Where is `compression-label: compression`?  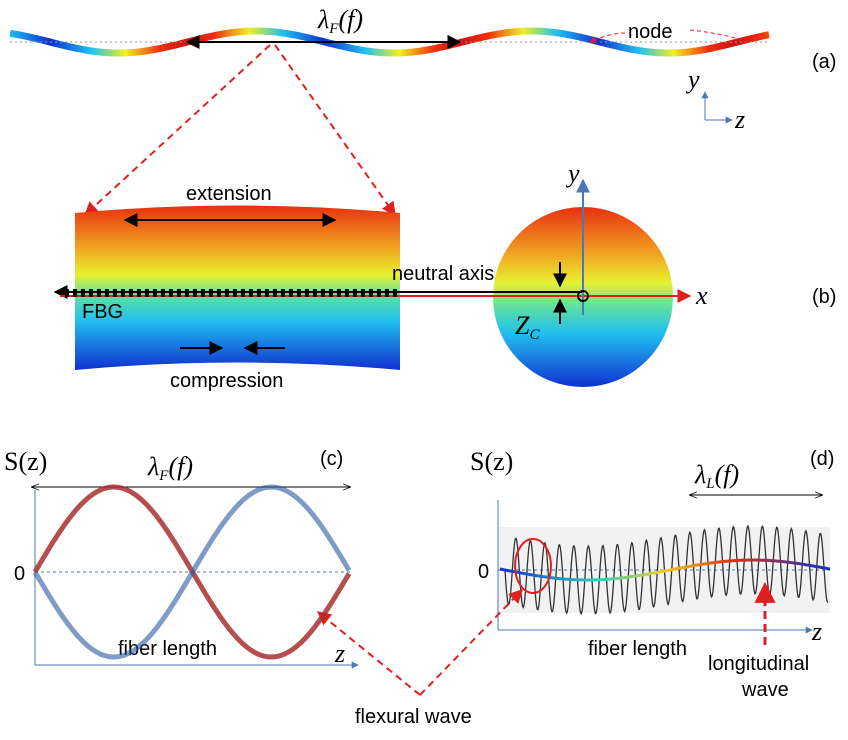
compression-label: compression is located at coordinates (226, 381).